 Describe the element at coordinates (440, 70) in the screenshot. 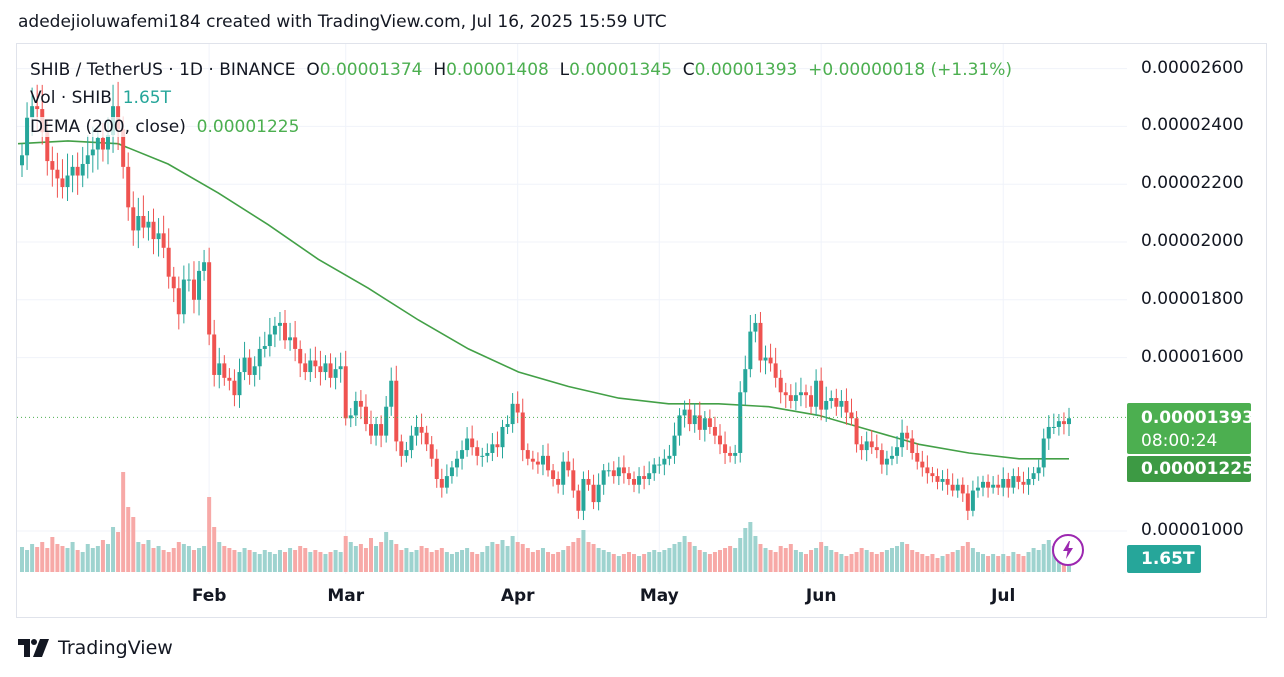

I see `high-label: H` at that location.